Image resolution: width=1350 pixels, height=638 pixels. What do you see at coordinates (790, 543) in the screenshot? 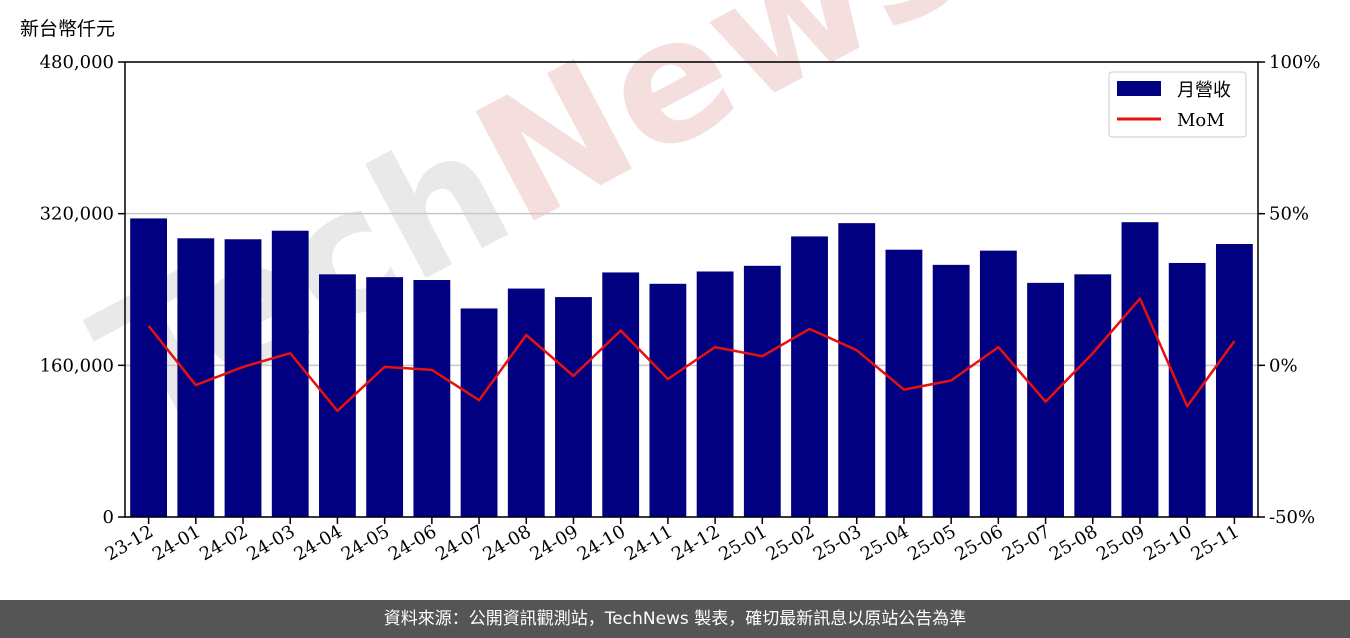
I see `x-tick-label-25-02: 25-02` at bounding box center [790, 543].